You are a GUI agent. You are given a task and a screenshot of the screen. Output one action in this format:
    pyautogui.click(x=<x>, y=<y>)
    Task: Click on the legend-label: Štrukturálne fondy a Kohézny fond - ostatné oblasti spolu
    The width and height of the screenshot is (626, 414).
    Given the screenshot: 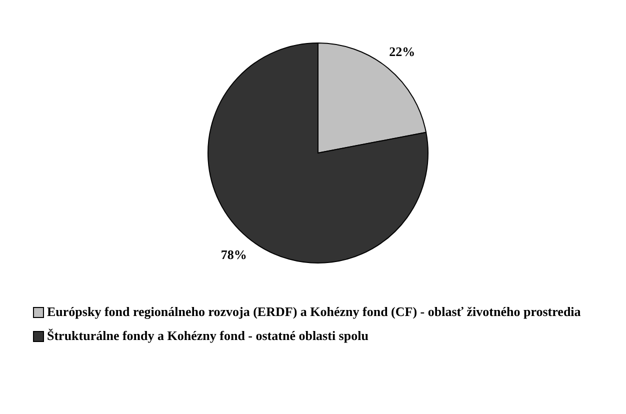 What is the action you would take?
    pyautogui.click(x=207, y=336)
    